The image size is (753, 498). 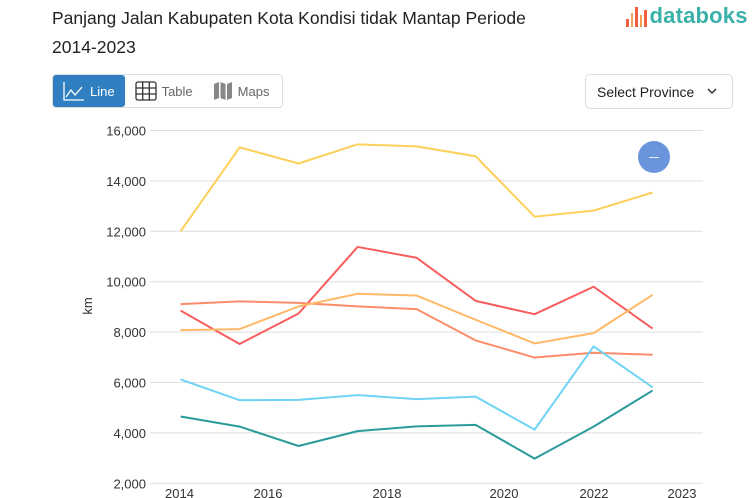 I want to click on tab-maps-label: Maps, so click(x=253, y=91).